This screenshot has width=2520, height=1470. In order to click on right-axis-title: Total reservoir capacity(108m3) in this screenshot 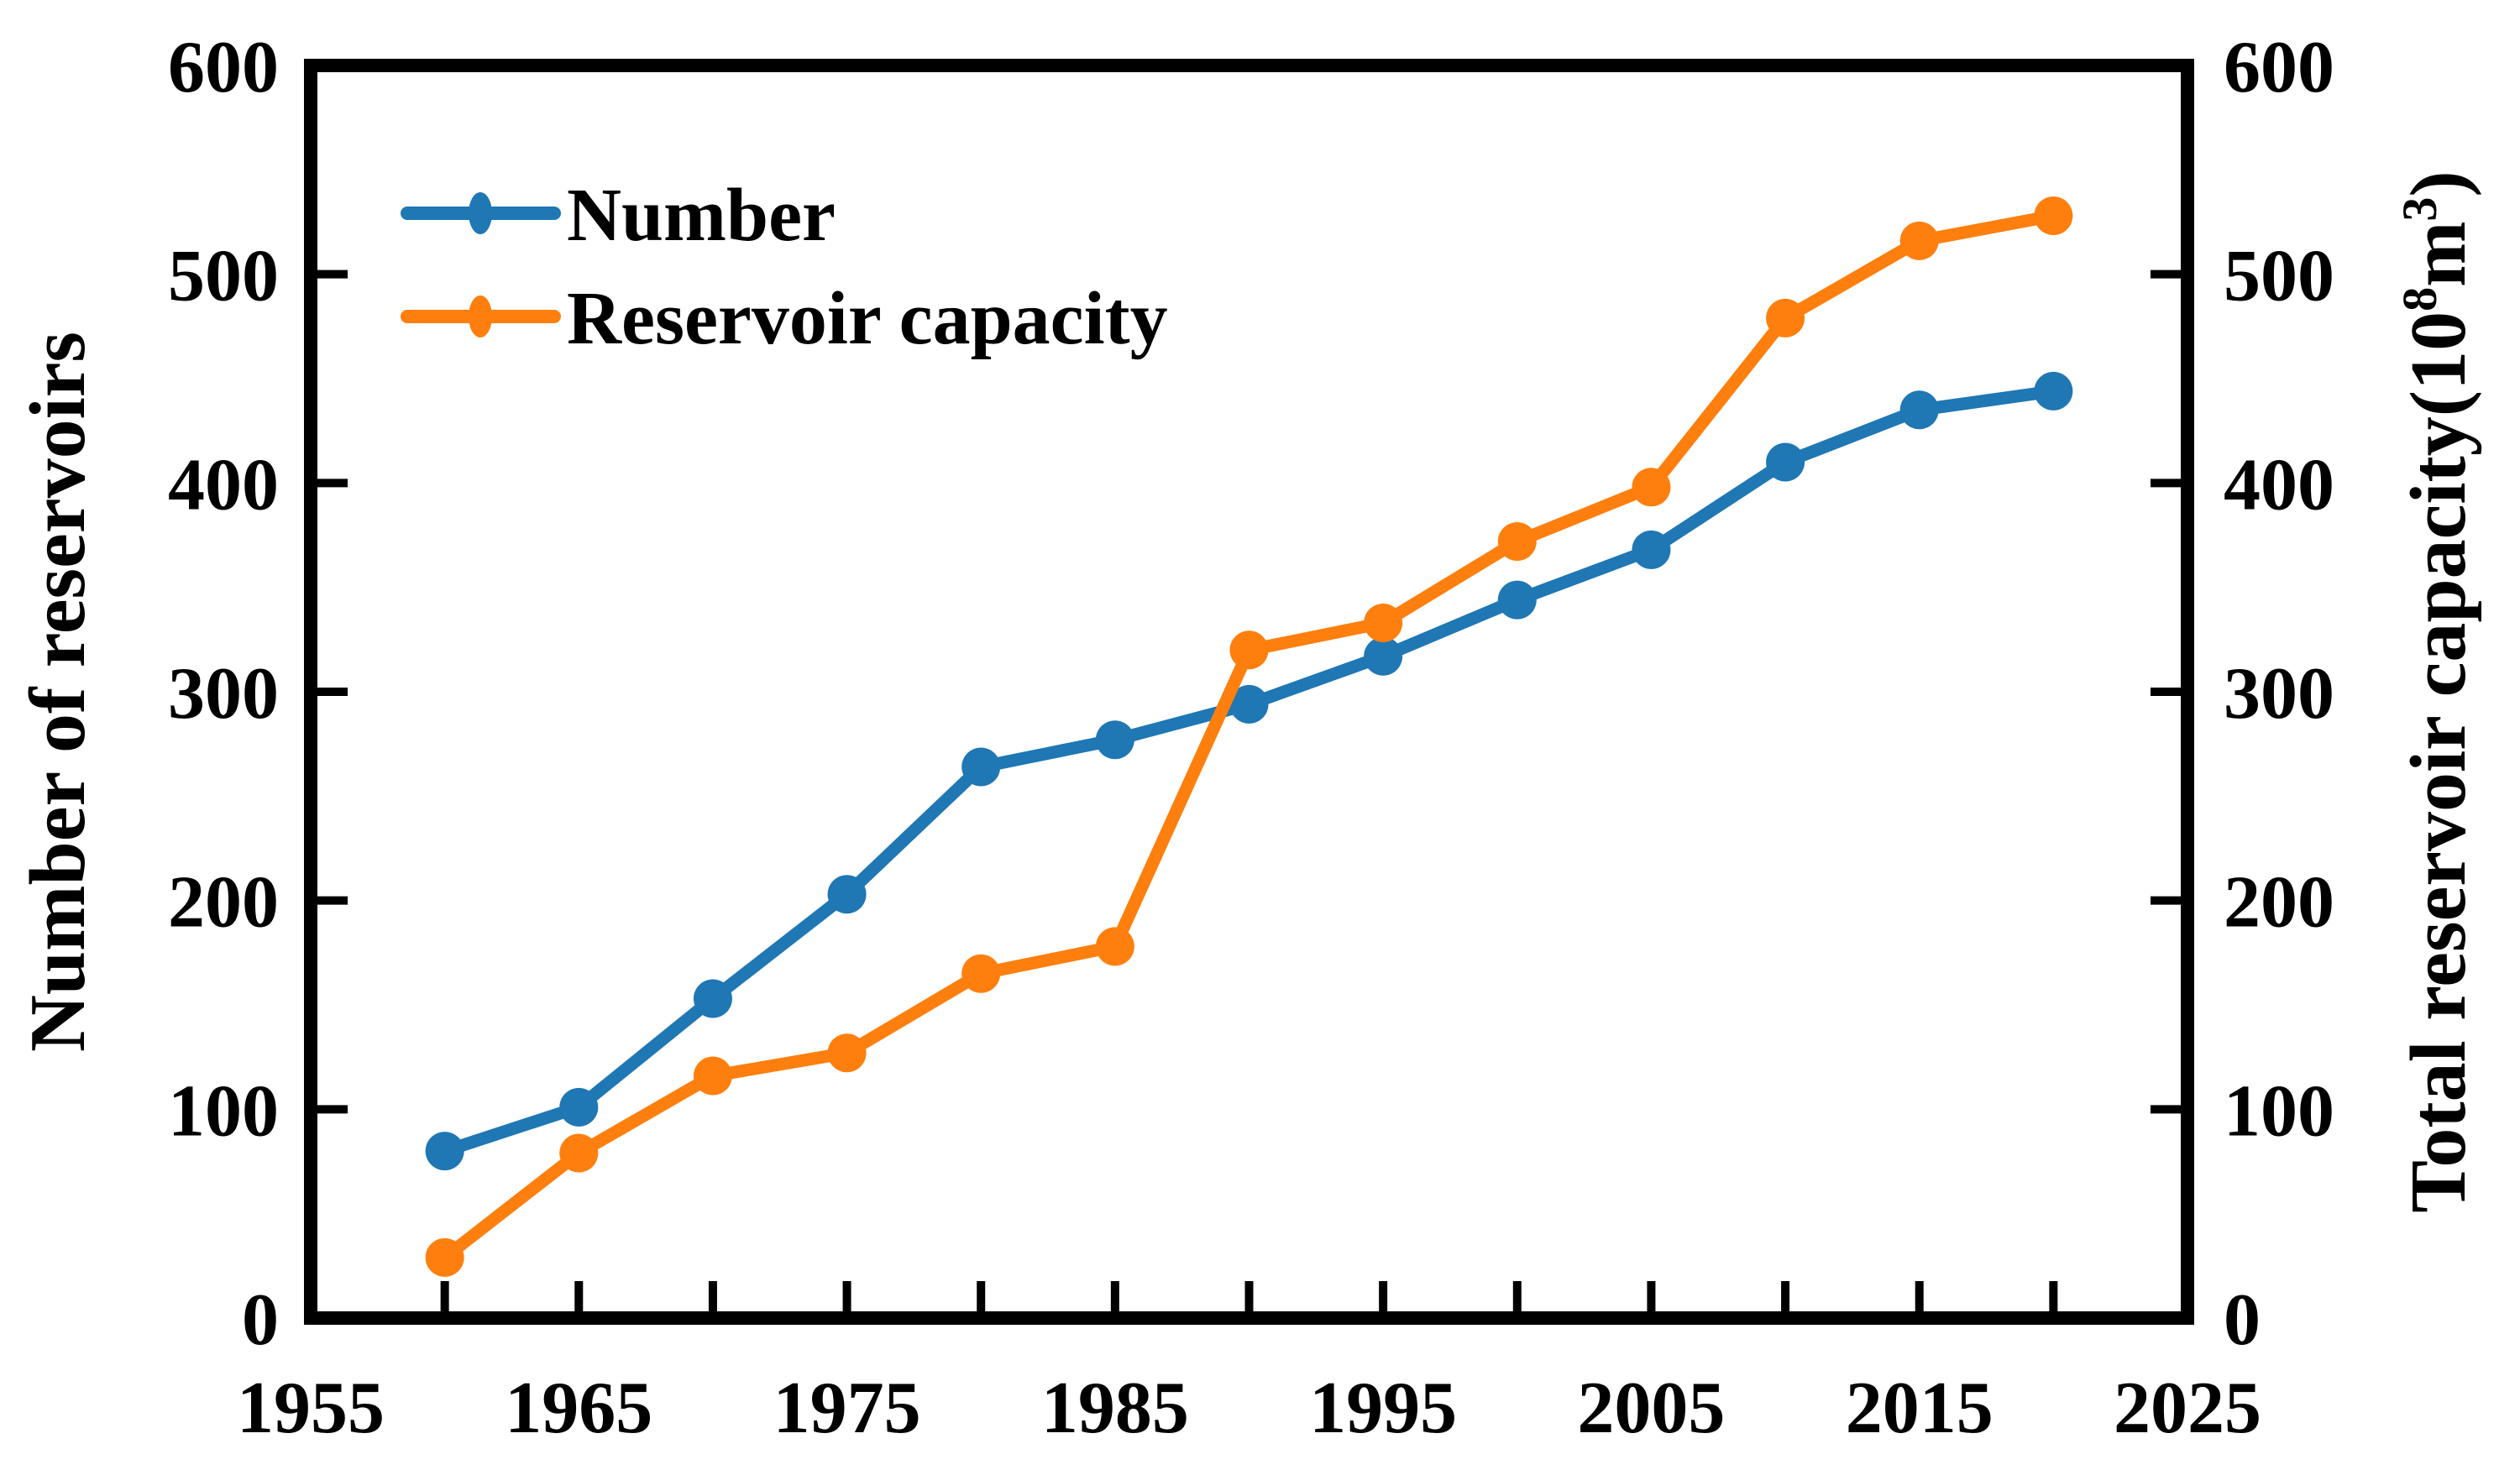, I will do `click(2437, 691)`.